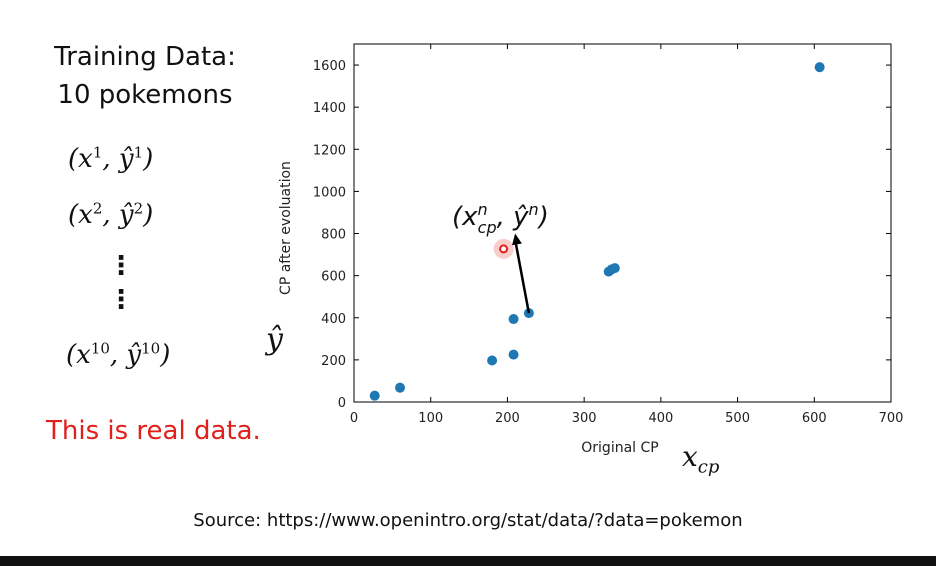  I want to click on tuple-10-y: , ŷ, so click(125, 355).